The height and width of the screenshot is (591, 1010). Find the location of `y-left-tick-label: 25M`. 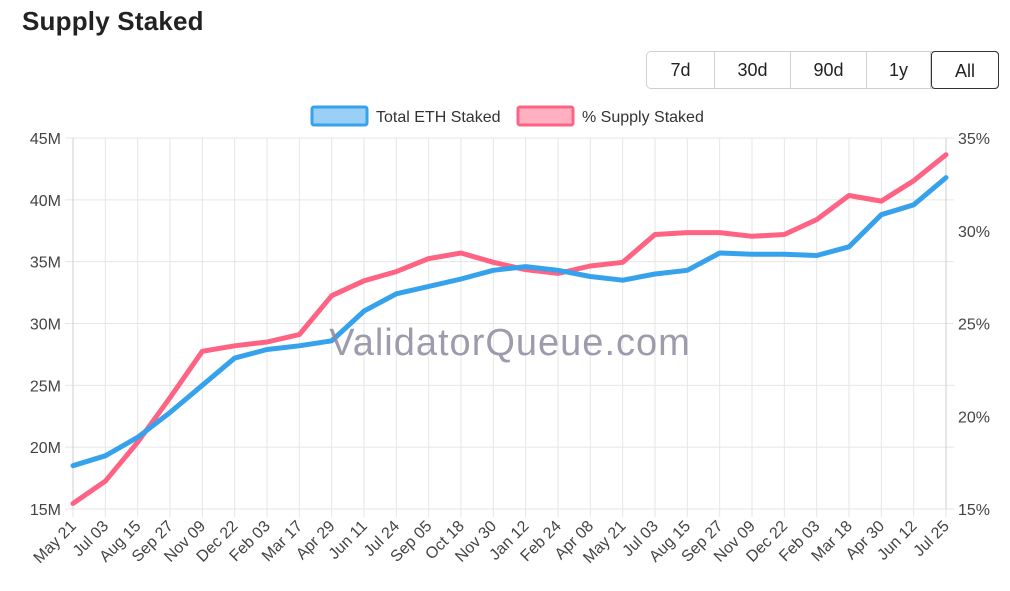

y-left-tick-label: 25M is located at coordinates (45, 386).